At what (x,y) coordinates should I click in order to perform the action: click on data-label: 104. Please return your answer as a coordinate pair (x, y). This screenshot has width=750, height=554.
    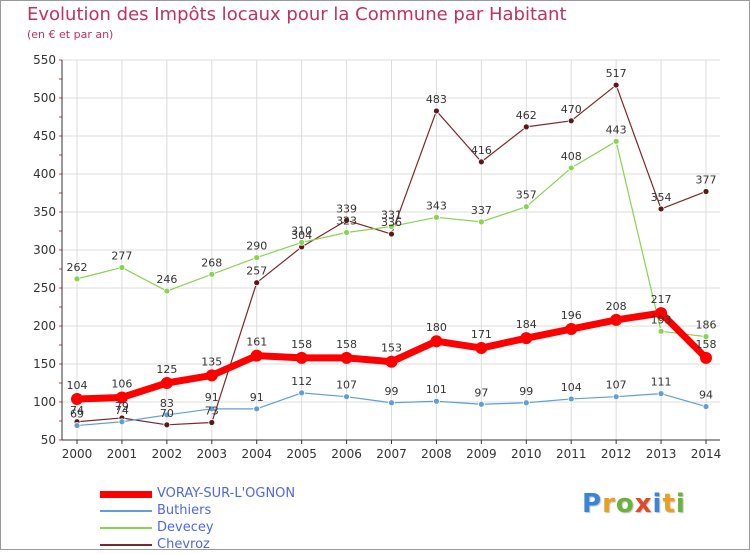
    Looking at the image, I should click on (571, 387).